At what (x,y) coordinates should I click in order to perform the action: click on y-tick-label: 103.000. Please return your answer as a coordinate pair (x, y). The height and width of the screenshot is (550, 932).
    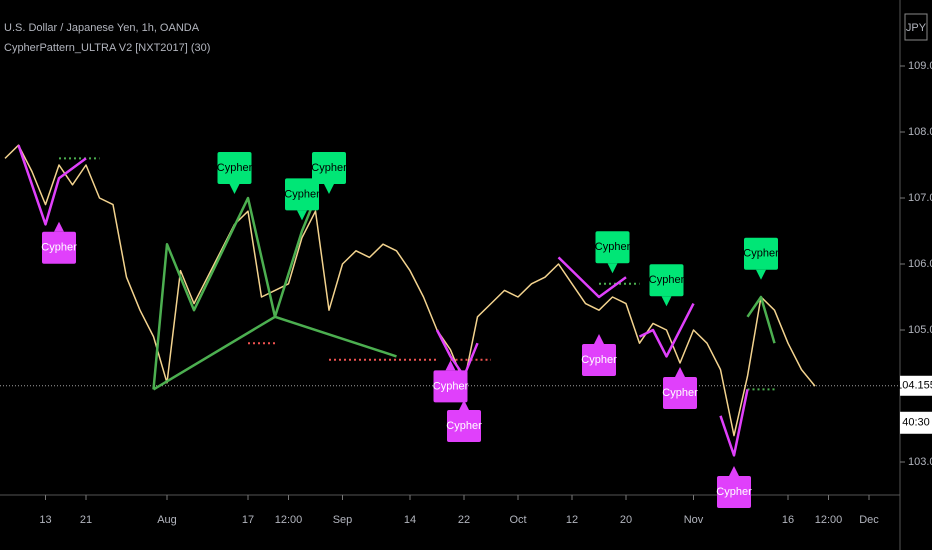
    Looking at the image, I should click on (920, 462).